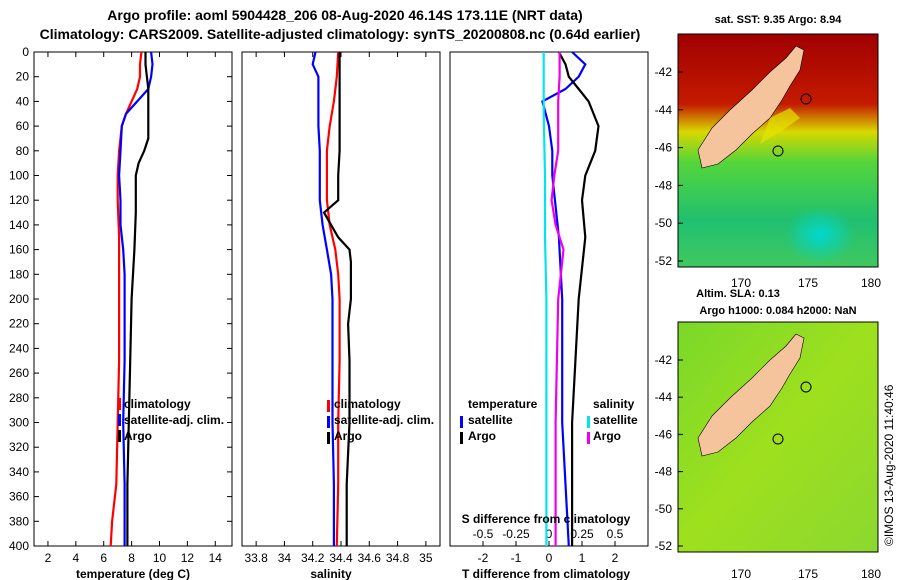  I want to click on depth-tick-label: 100, so click(19, 176).